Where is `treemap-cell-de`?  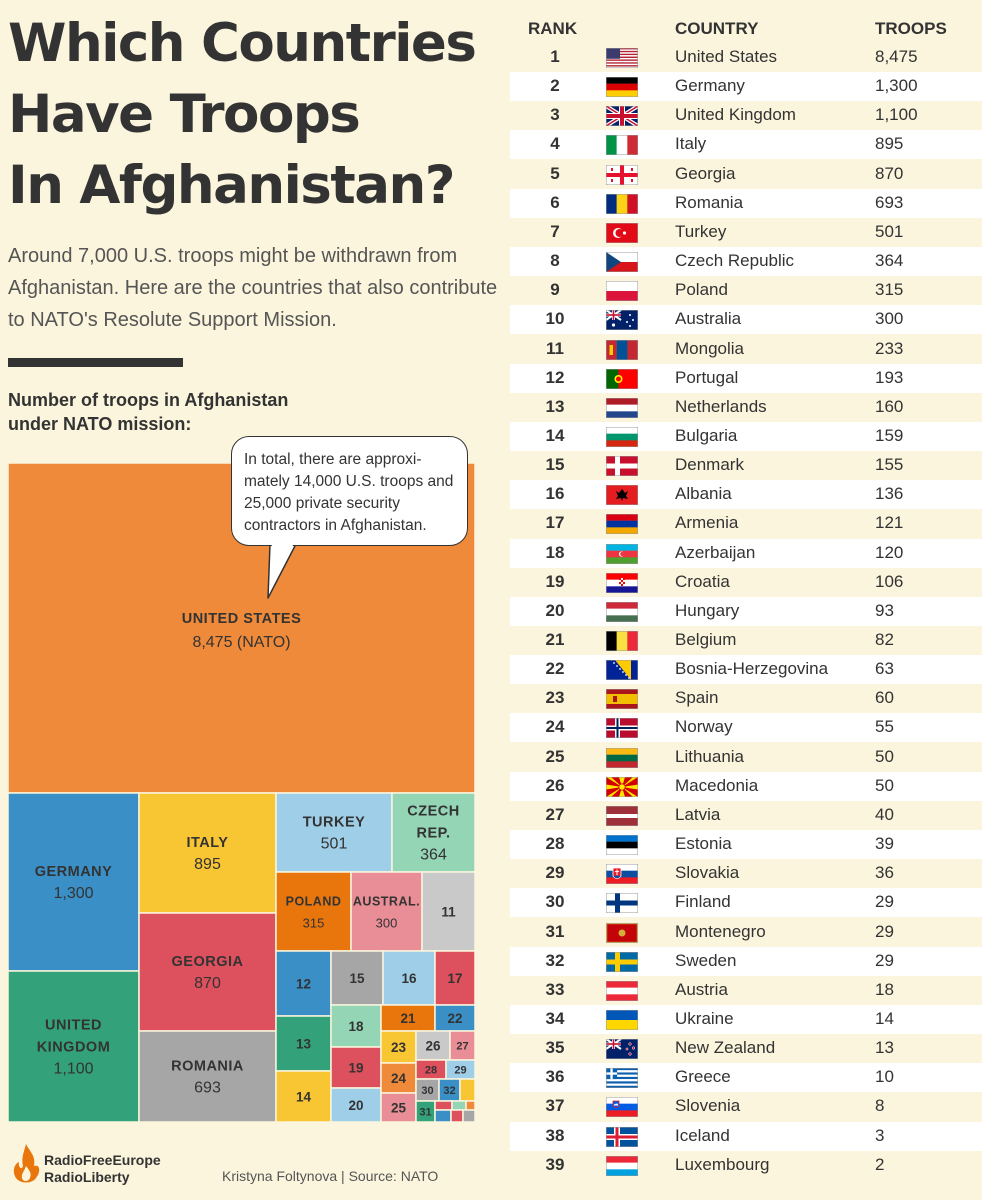
treemap-cell-de is located at coordinates (73, 882).